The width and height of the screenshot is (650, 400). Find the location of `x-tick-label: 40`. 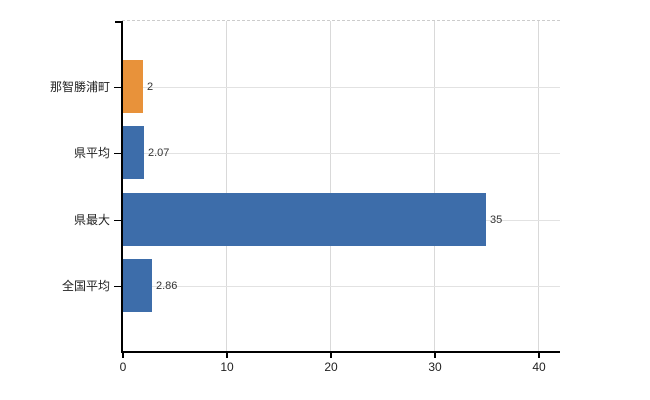

x-tick-label: 40 is located at coordinates (539, 367).